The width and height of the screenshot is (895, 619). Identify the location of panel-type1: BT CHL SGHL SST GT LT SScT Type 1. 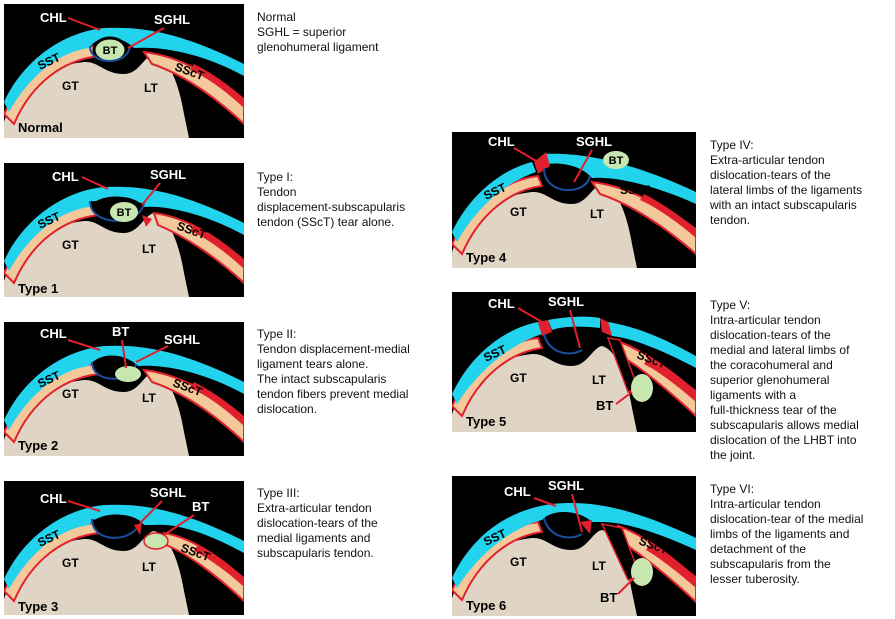
(124, 230).